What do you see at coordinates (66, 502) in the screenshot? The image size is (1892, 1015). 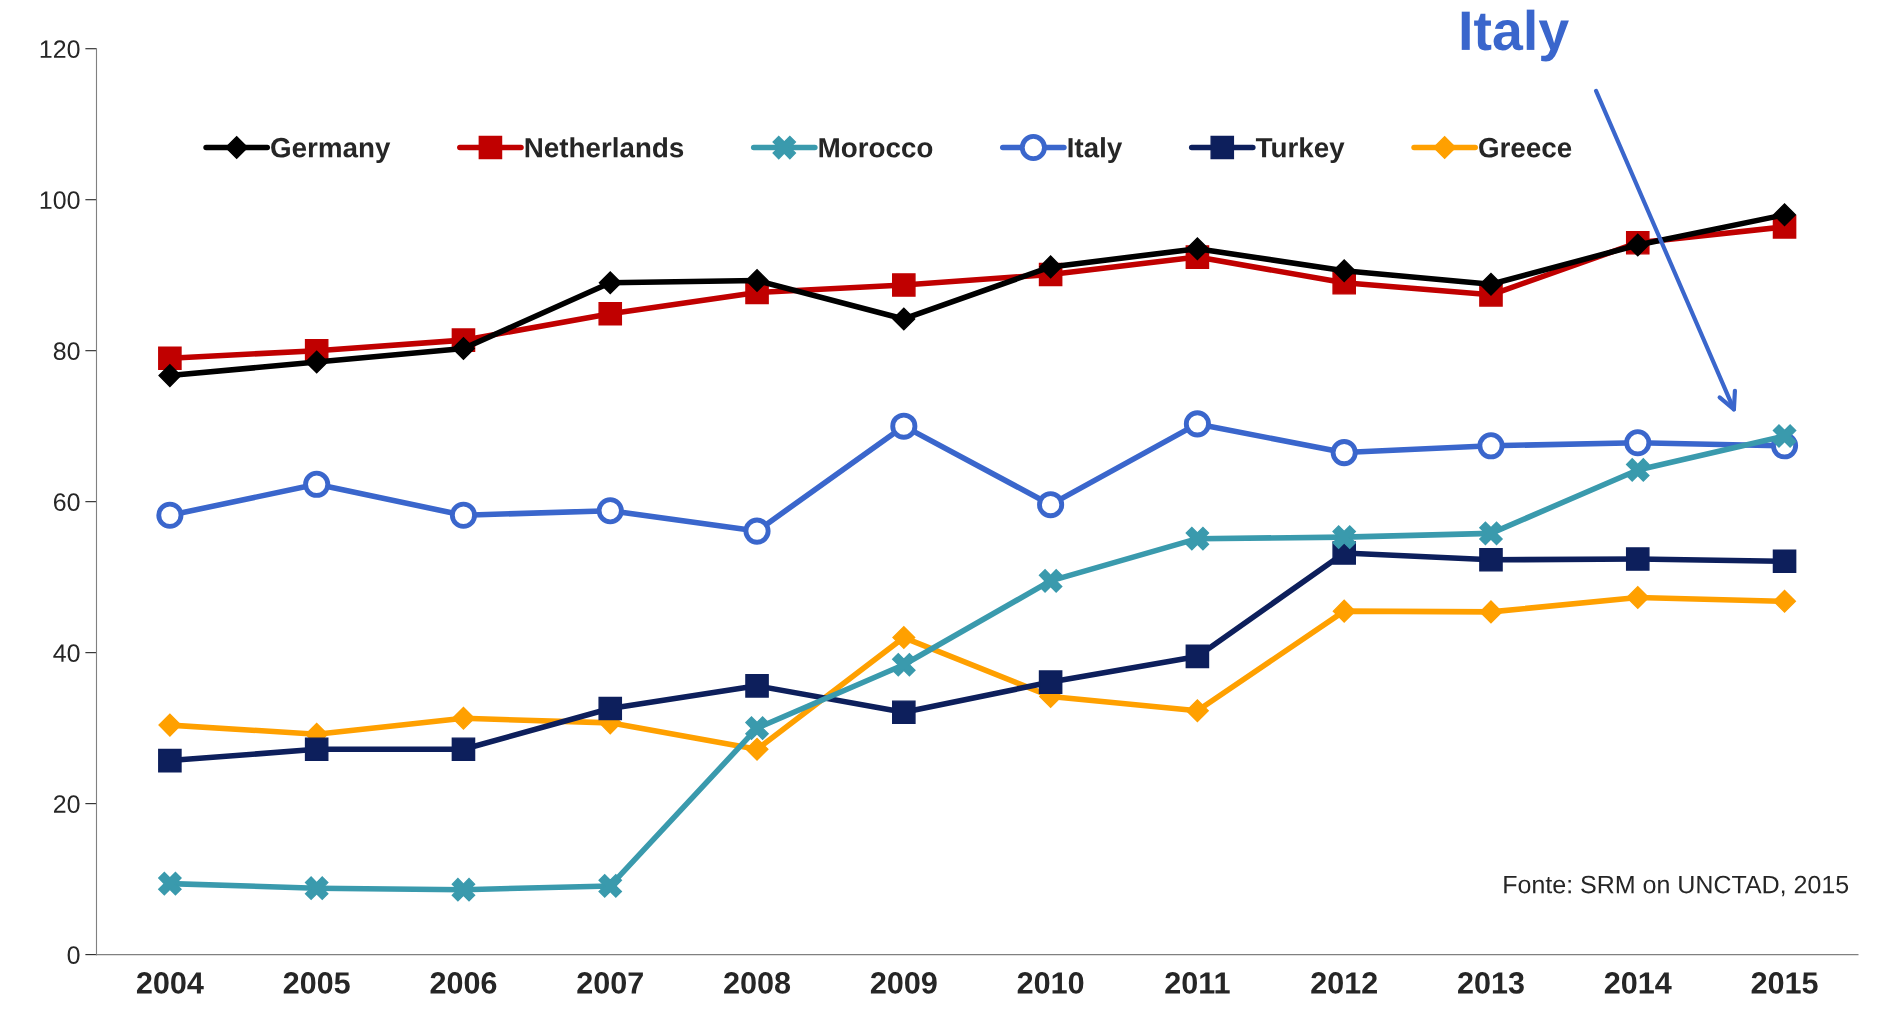 I see `y-tick-label: 60` at bounding box center [66, 502].